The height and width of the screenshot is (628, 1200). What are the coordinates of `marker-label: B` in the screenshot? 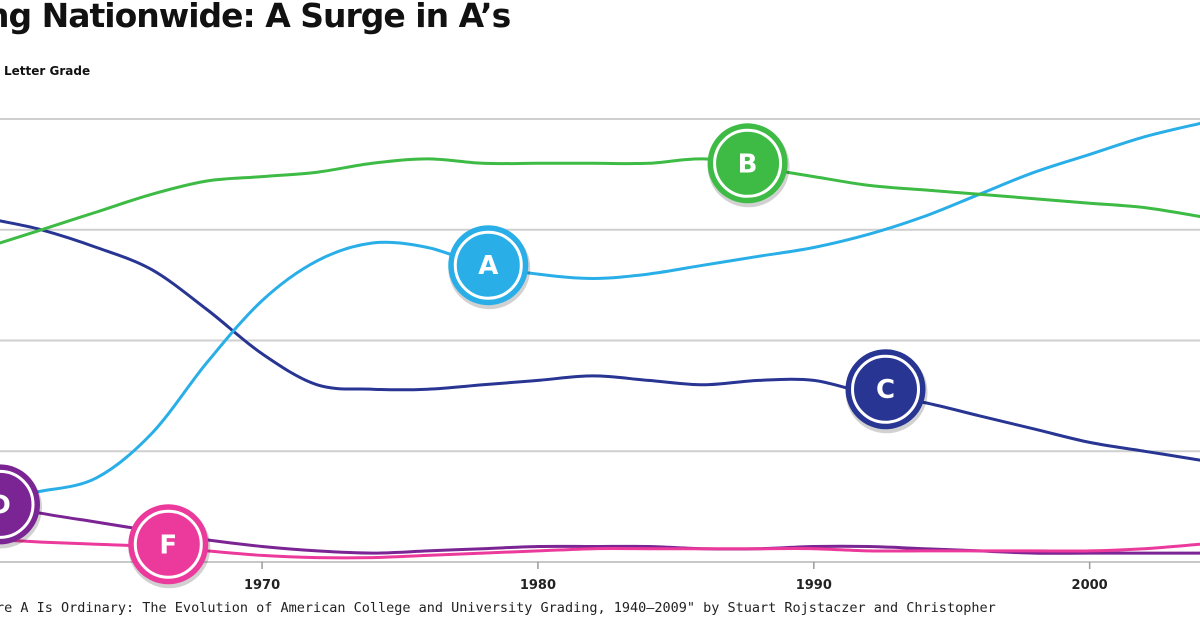 It's located at (748, 164).